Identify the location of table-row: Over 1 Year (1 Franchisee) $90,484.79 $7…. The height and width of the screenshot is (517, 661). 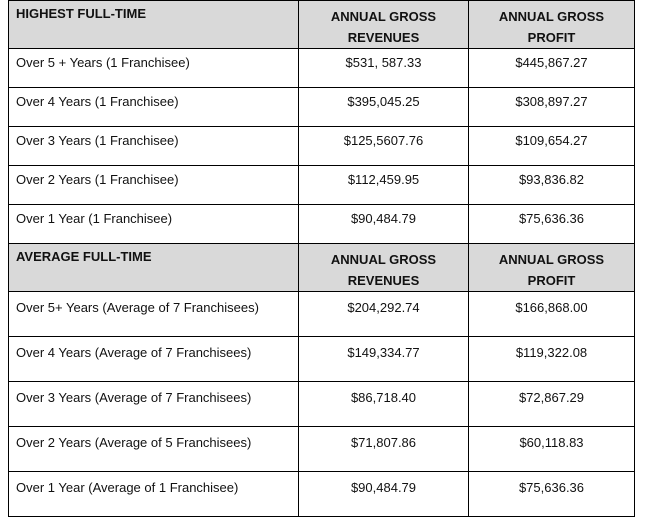
(321, 224).